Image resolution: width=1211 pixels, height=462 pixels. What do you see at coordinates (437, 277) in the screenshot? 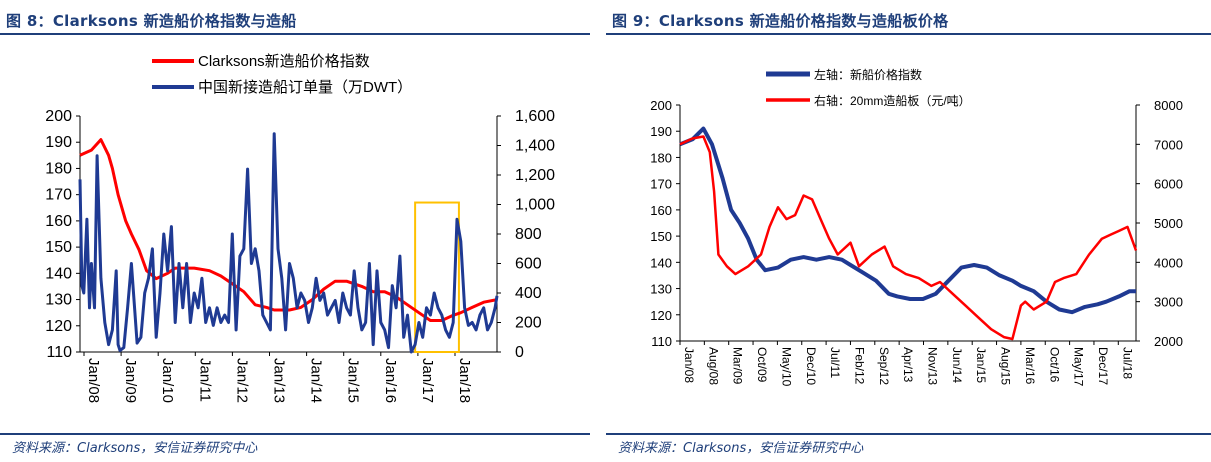
I see `chart8-highlight-box` at bounding box center [437, 277].